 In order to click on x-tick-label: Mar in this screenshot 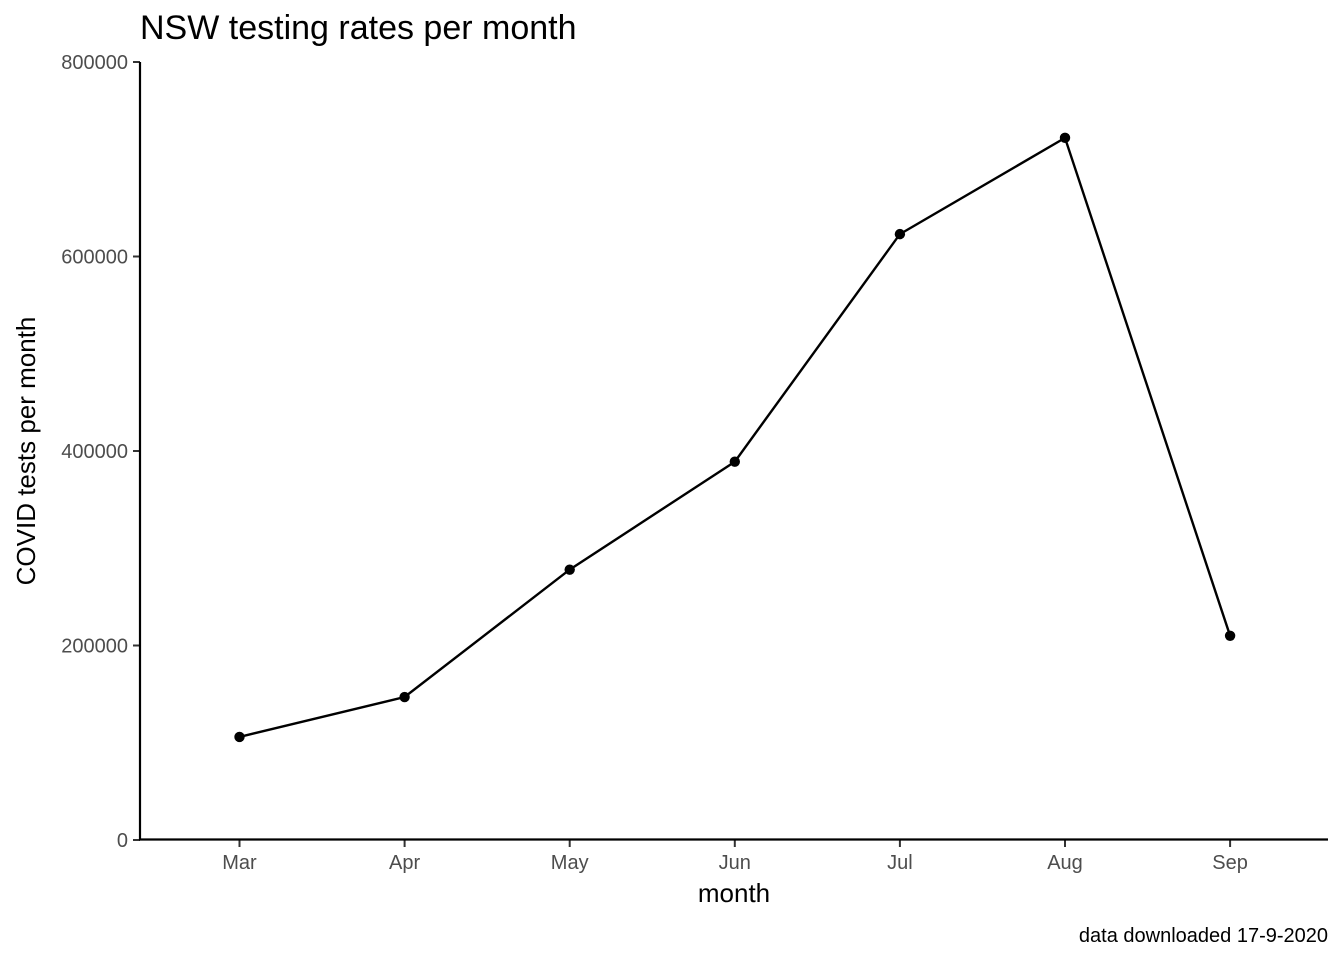, I will do `click(239, 863)`.